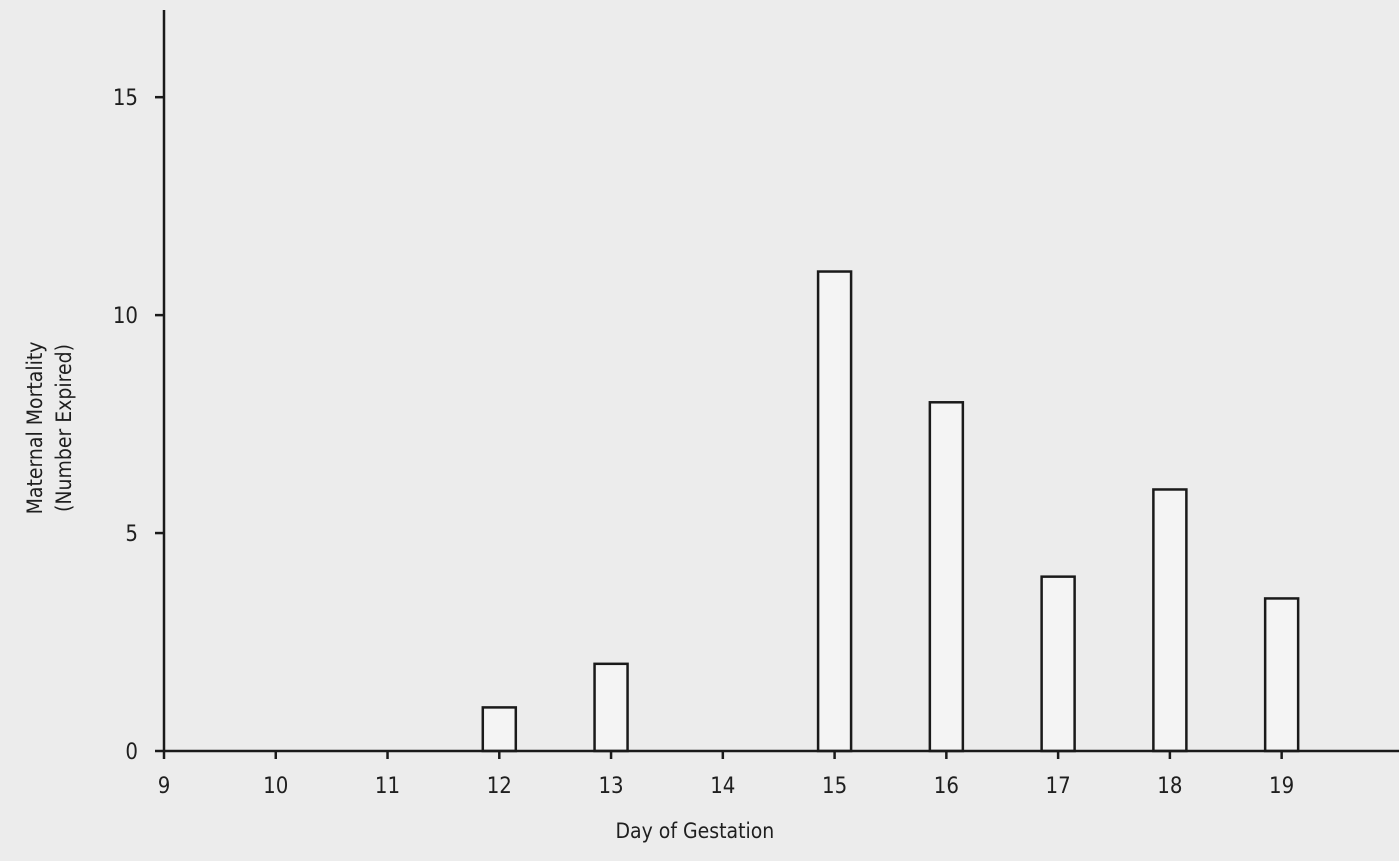 The image size is (1399, 861). I want to click on x-tick-label-12: 12, so click(499, 786).